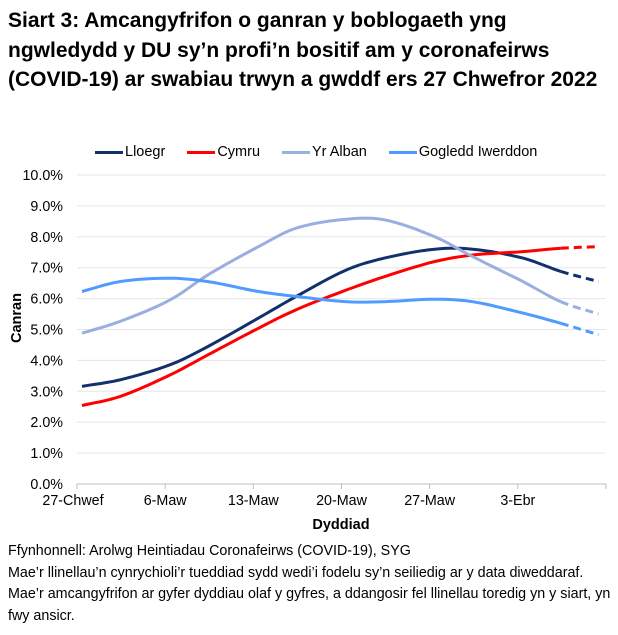 The image size is (618, 635). I want to click on x-tick-label: 27-Chwef, so click(72, 501).